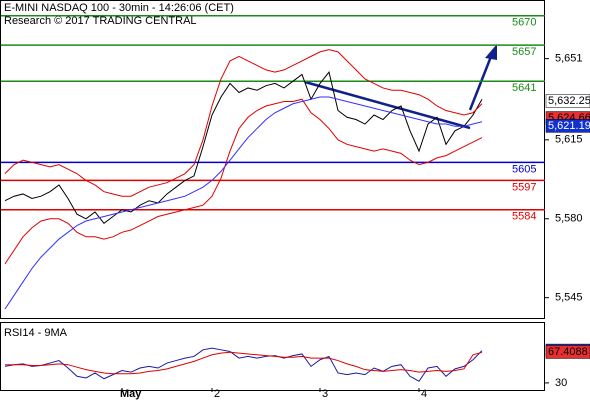 The height and width of the screenshot is (405, 590). Describe the element at coordinates (424, 394) in the screenshot. I see `x-tick-label: 4` at that location.